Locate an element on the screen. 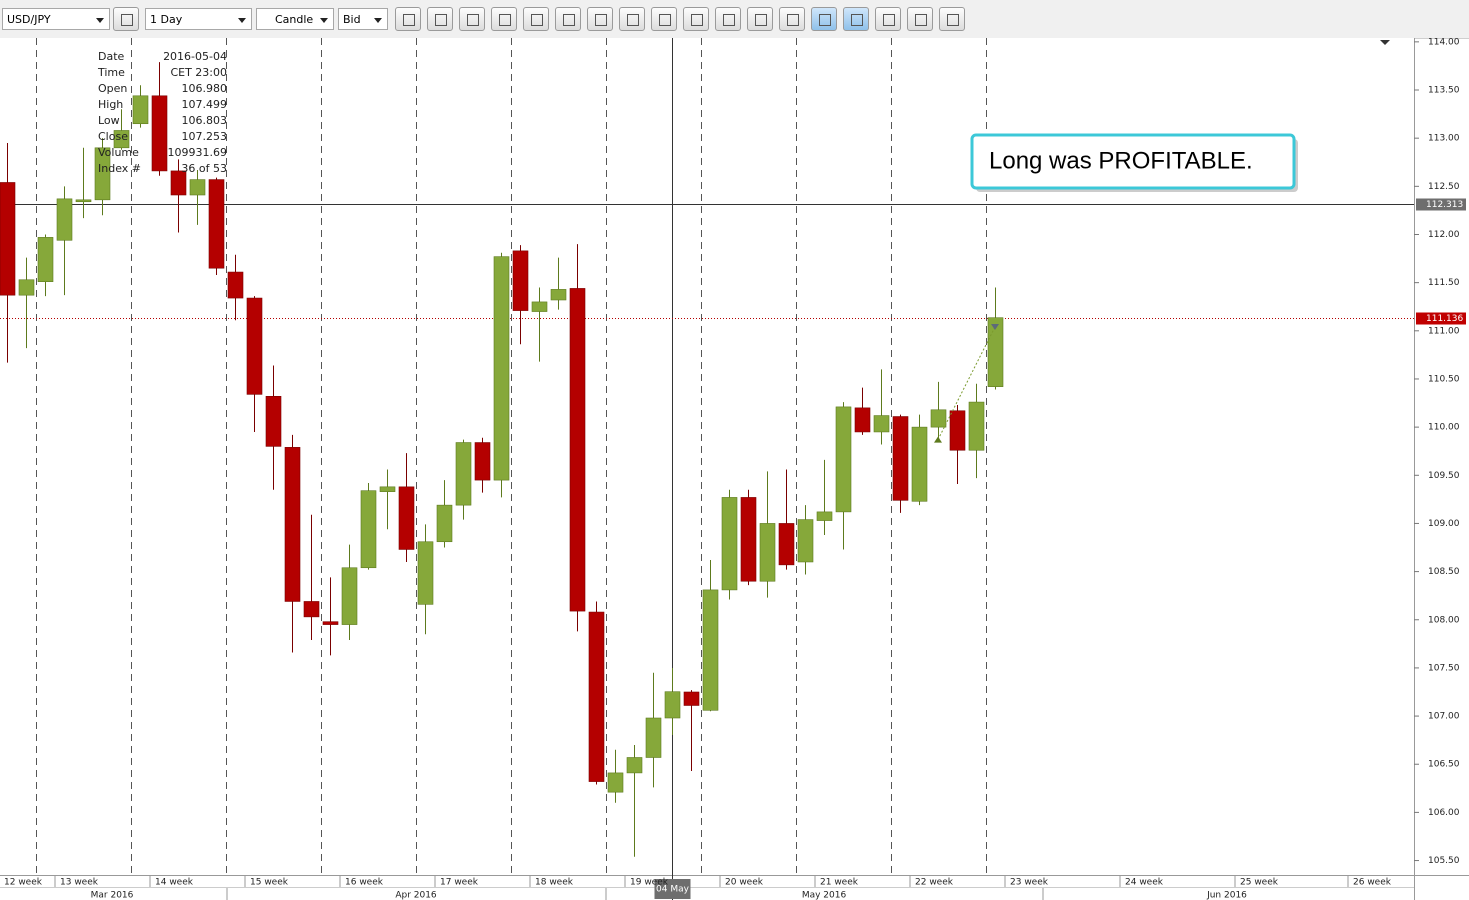 The image size is (1469, 900). data-window-value: 107.253 is located at coordinates (205, 136).